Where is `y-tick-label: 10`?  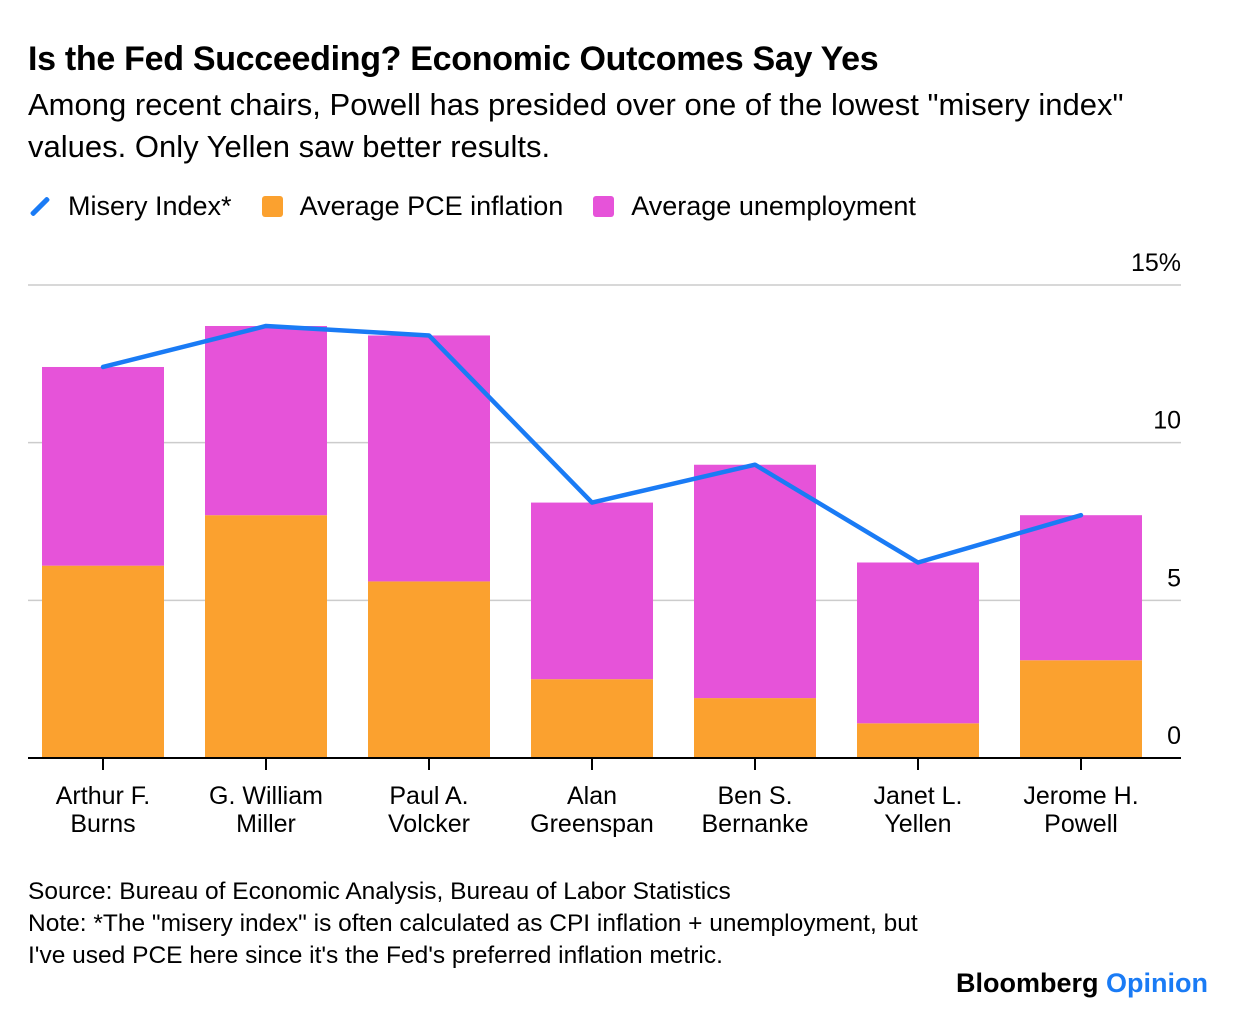 y-tick-label: 10 is located at coordinates (1167, 421).